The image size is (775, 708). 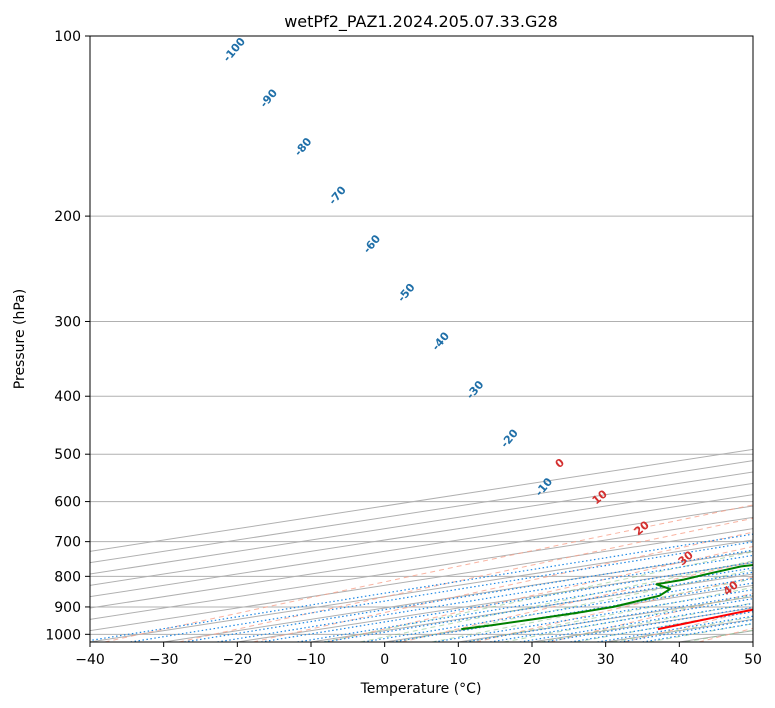 What do you see at coordinates (67, 503) in the screenshot?
I see `y-tick-label: 600` at bounding box center [67, 503].